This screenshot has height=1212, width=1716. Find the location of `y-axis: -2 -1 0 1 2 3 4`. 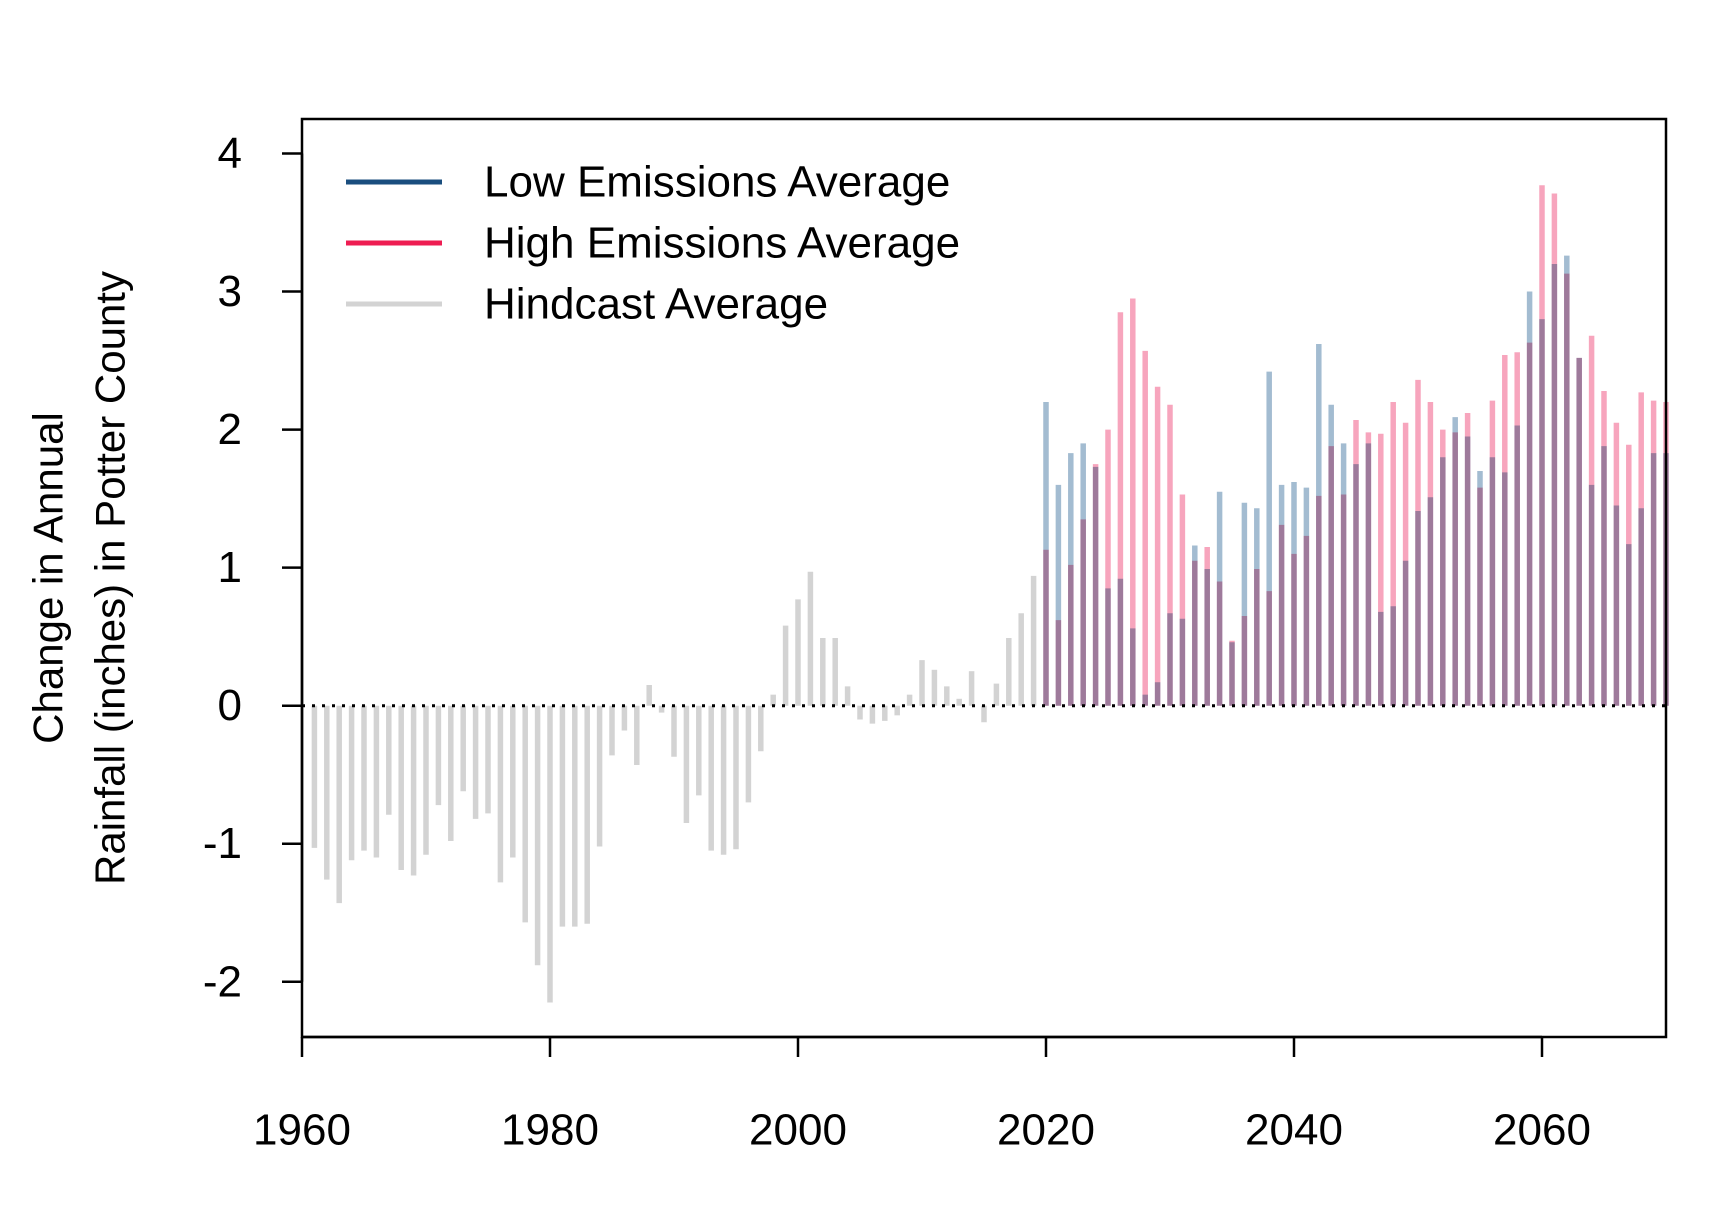

y-axis: -2 -1 0 1 2 3 4 is located at coordinates (253, 567).